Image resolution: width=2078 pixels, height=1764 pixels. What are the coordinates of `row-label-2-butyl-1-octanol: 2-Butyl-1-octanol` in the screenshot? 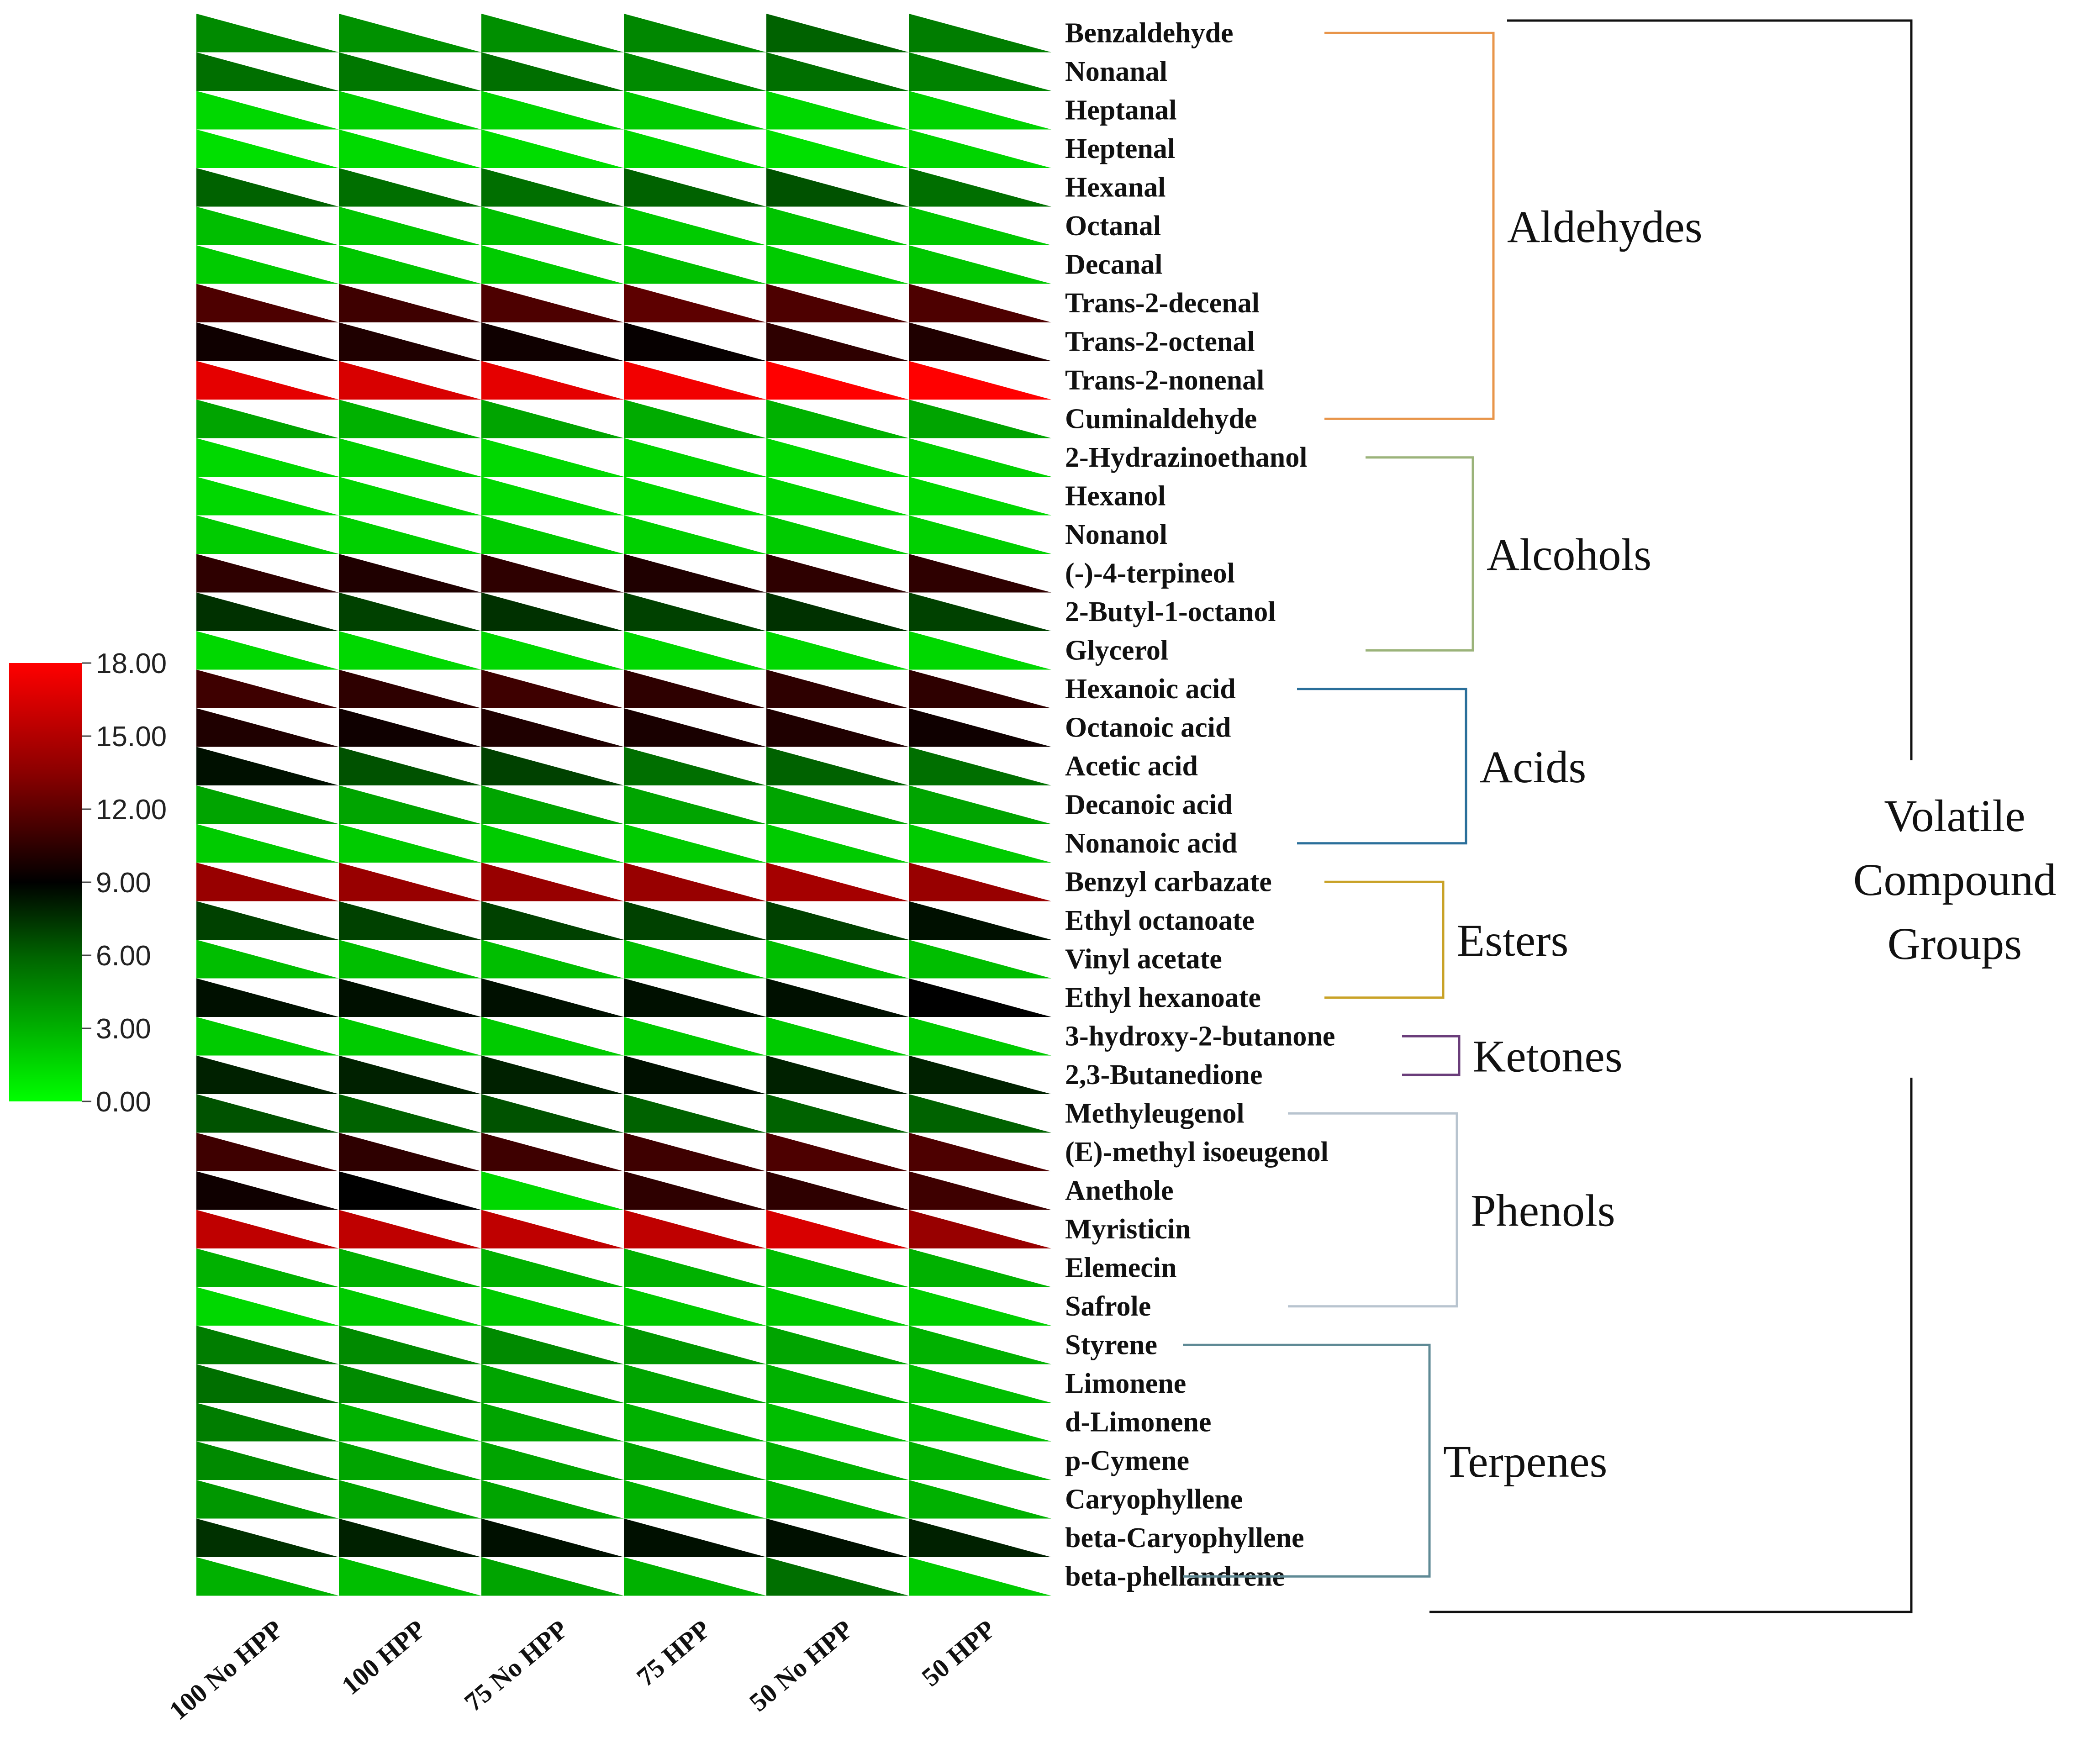 It's located at (1170, 611).